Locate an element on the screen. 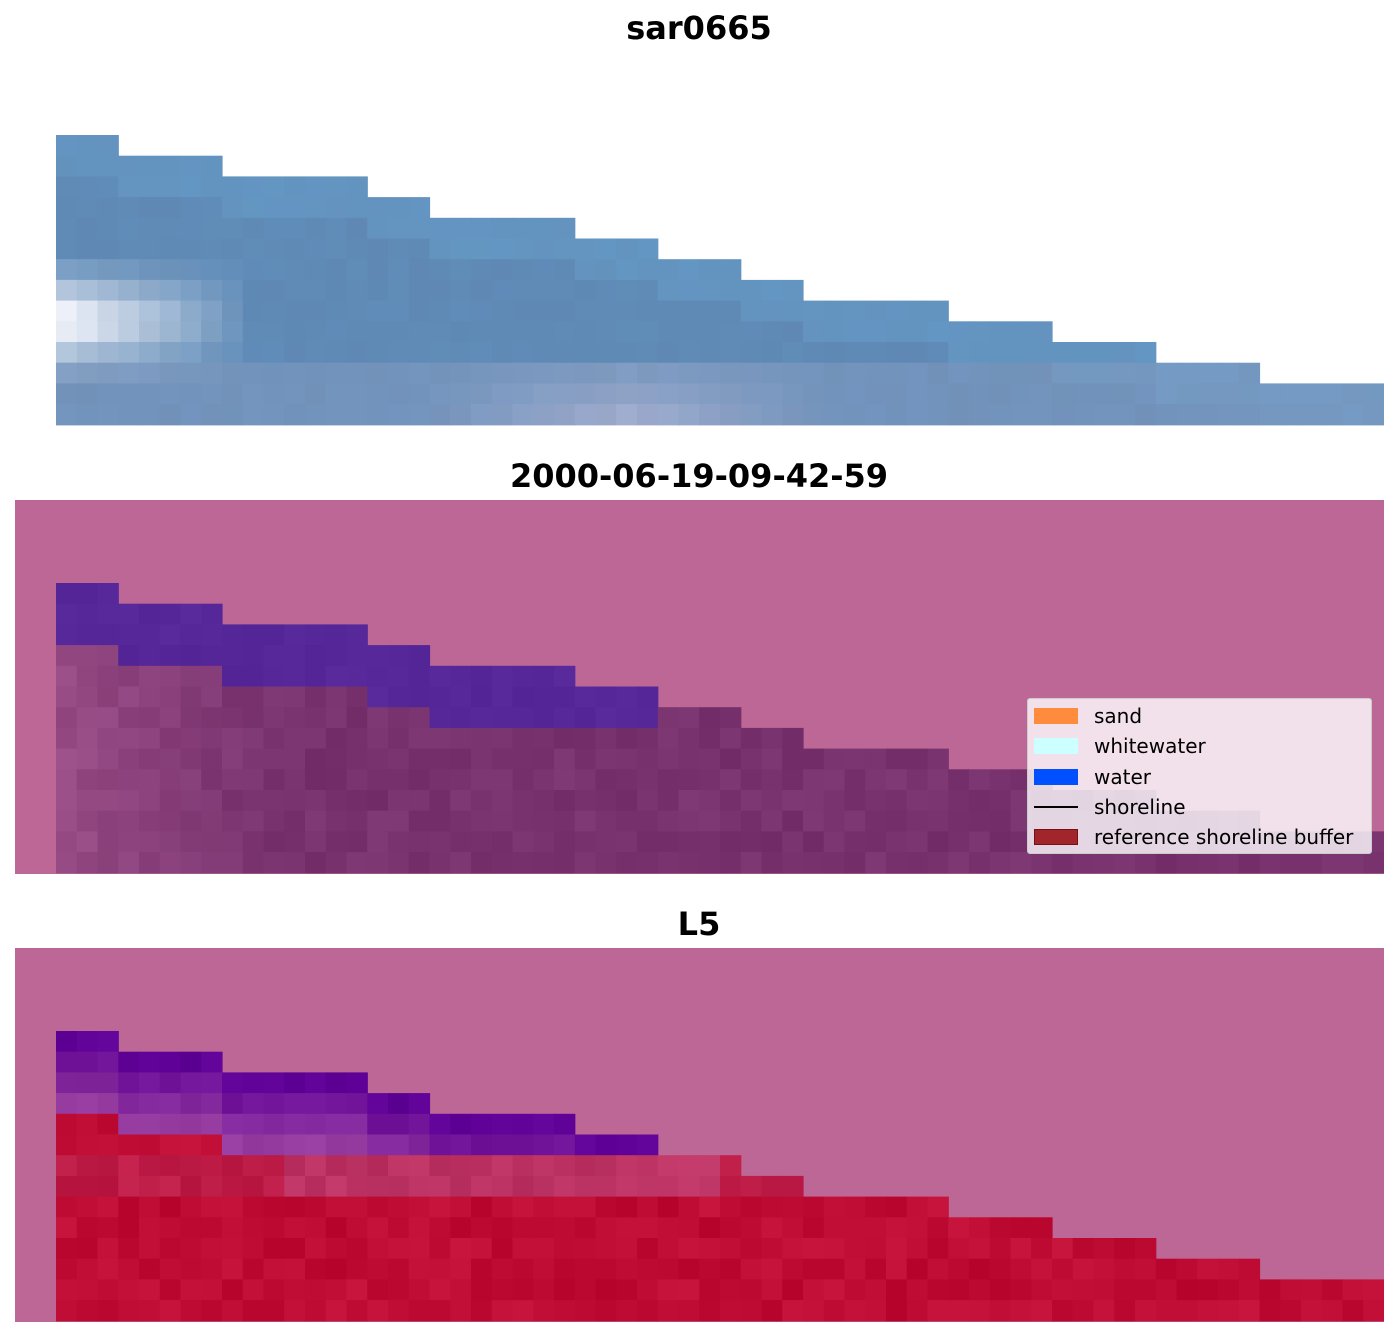 The height and width of the screenshot is (1337, 1398). panel-title-l5: L5 is located at coordinates (699, 924).